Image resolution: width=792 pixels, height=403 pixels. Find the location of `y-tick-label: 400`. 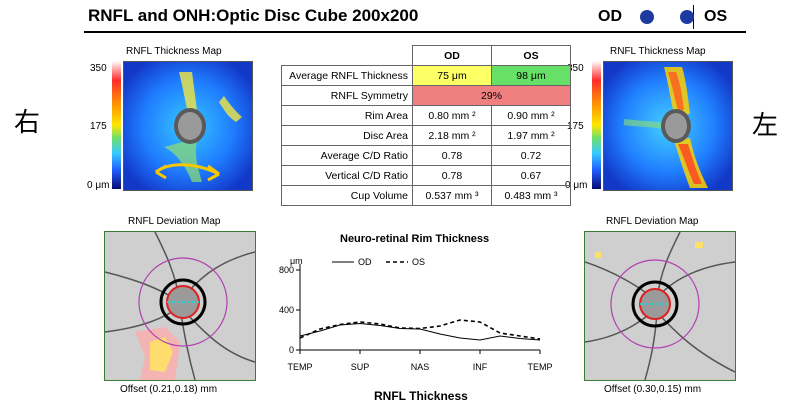

y-tick-label: 400 is located at coordinates (286, 310).